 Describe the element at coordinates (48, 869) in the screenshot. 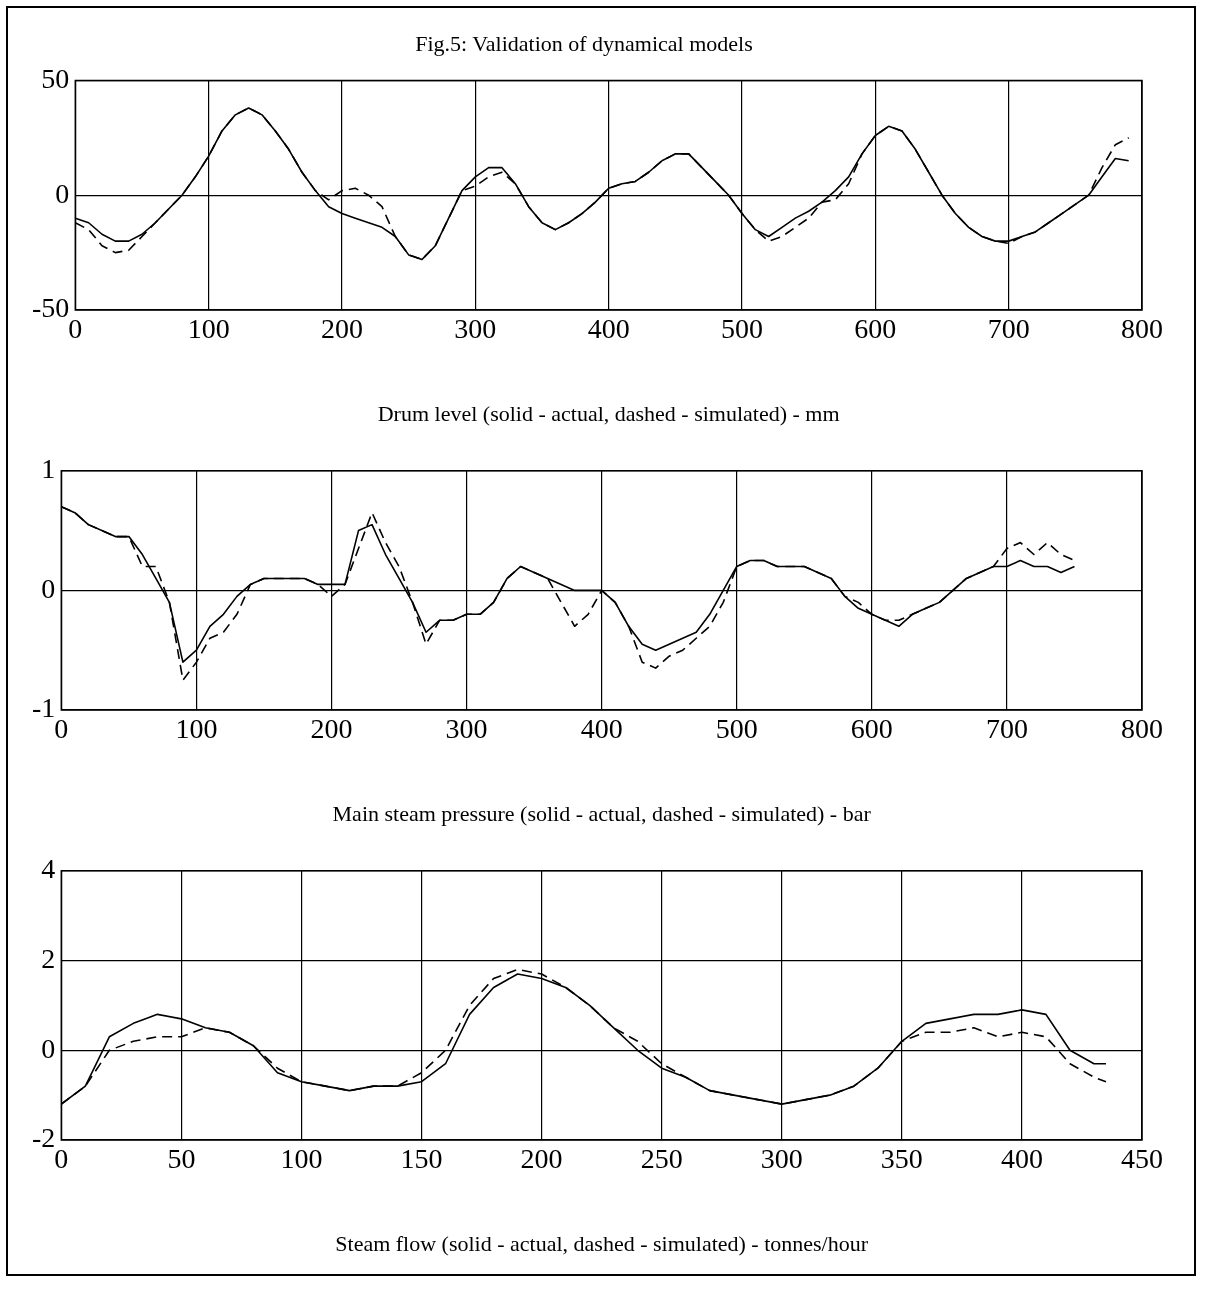

I see `y-tick-label: 4` at that location.